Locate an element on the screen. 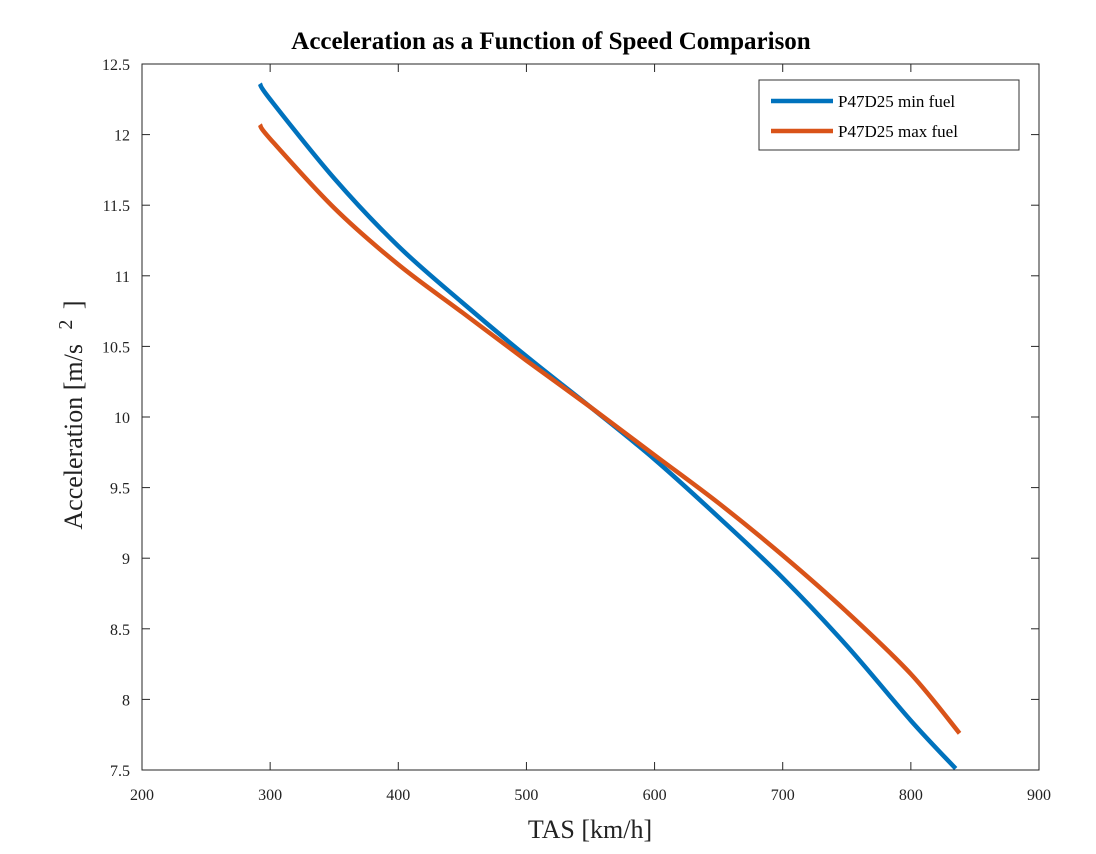 This screenshot has width=1096, height=854. y-axis-label-superscript: 2 is located at coordinates (66, 325).